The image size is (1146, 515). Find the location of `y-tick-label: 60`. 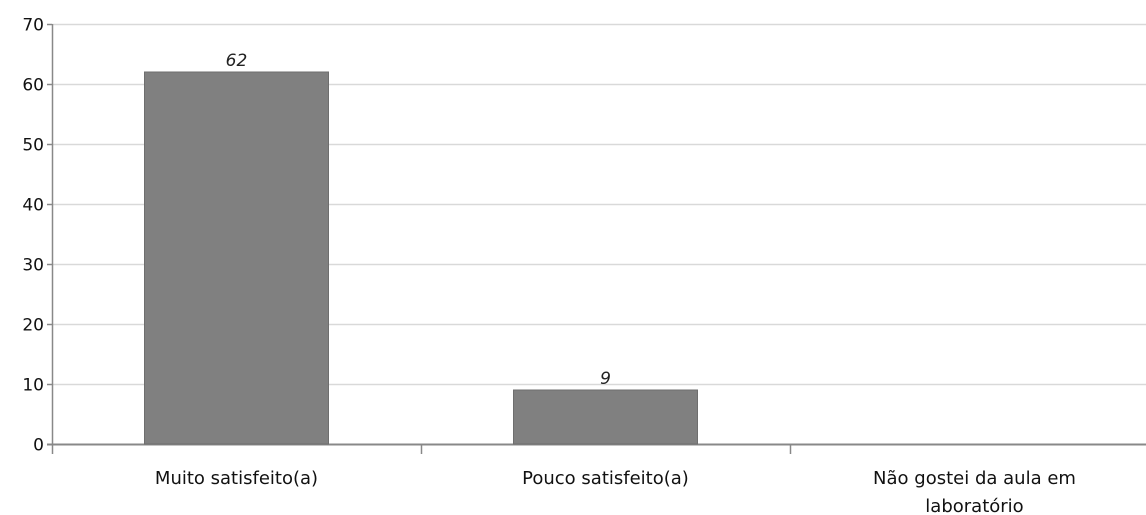

y-tick-label: 60 is located at coordinates (33, 86).